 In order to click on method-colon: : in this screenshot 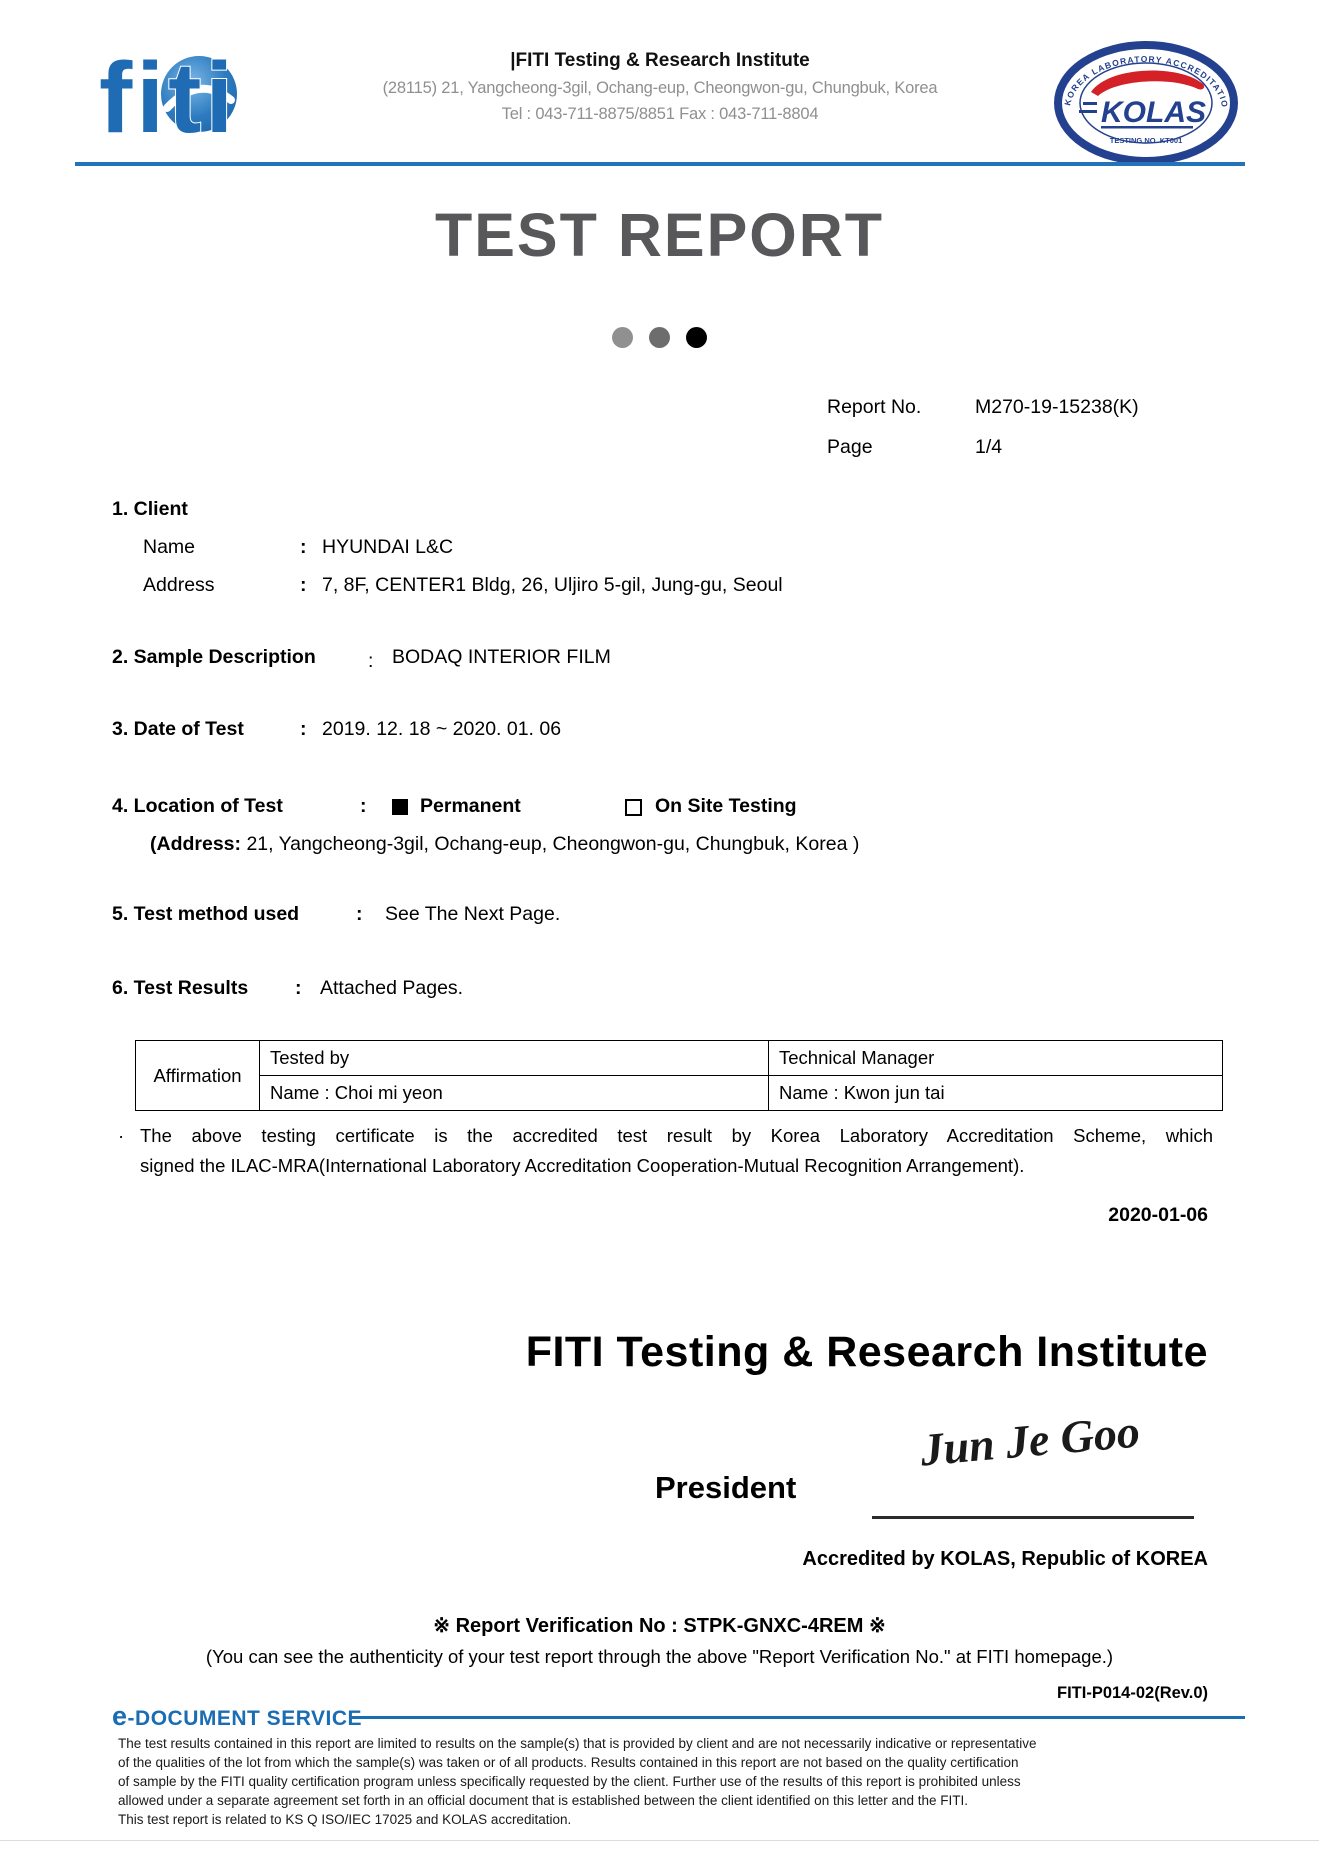, I will do `click(359, 914)`.